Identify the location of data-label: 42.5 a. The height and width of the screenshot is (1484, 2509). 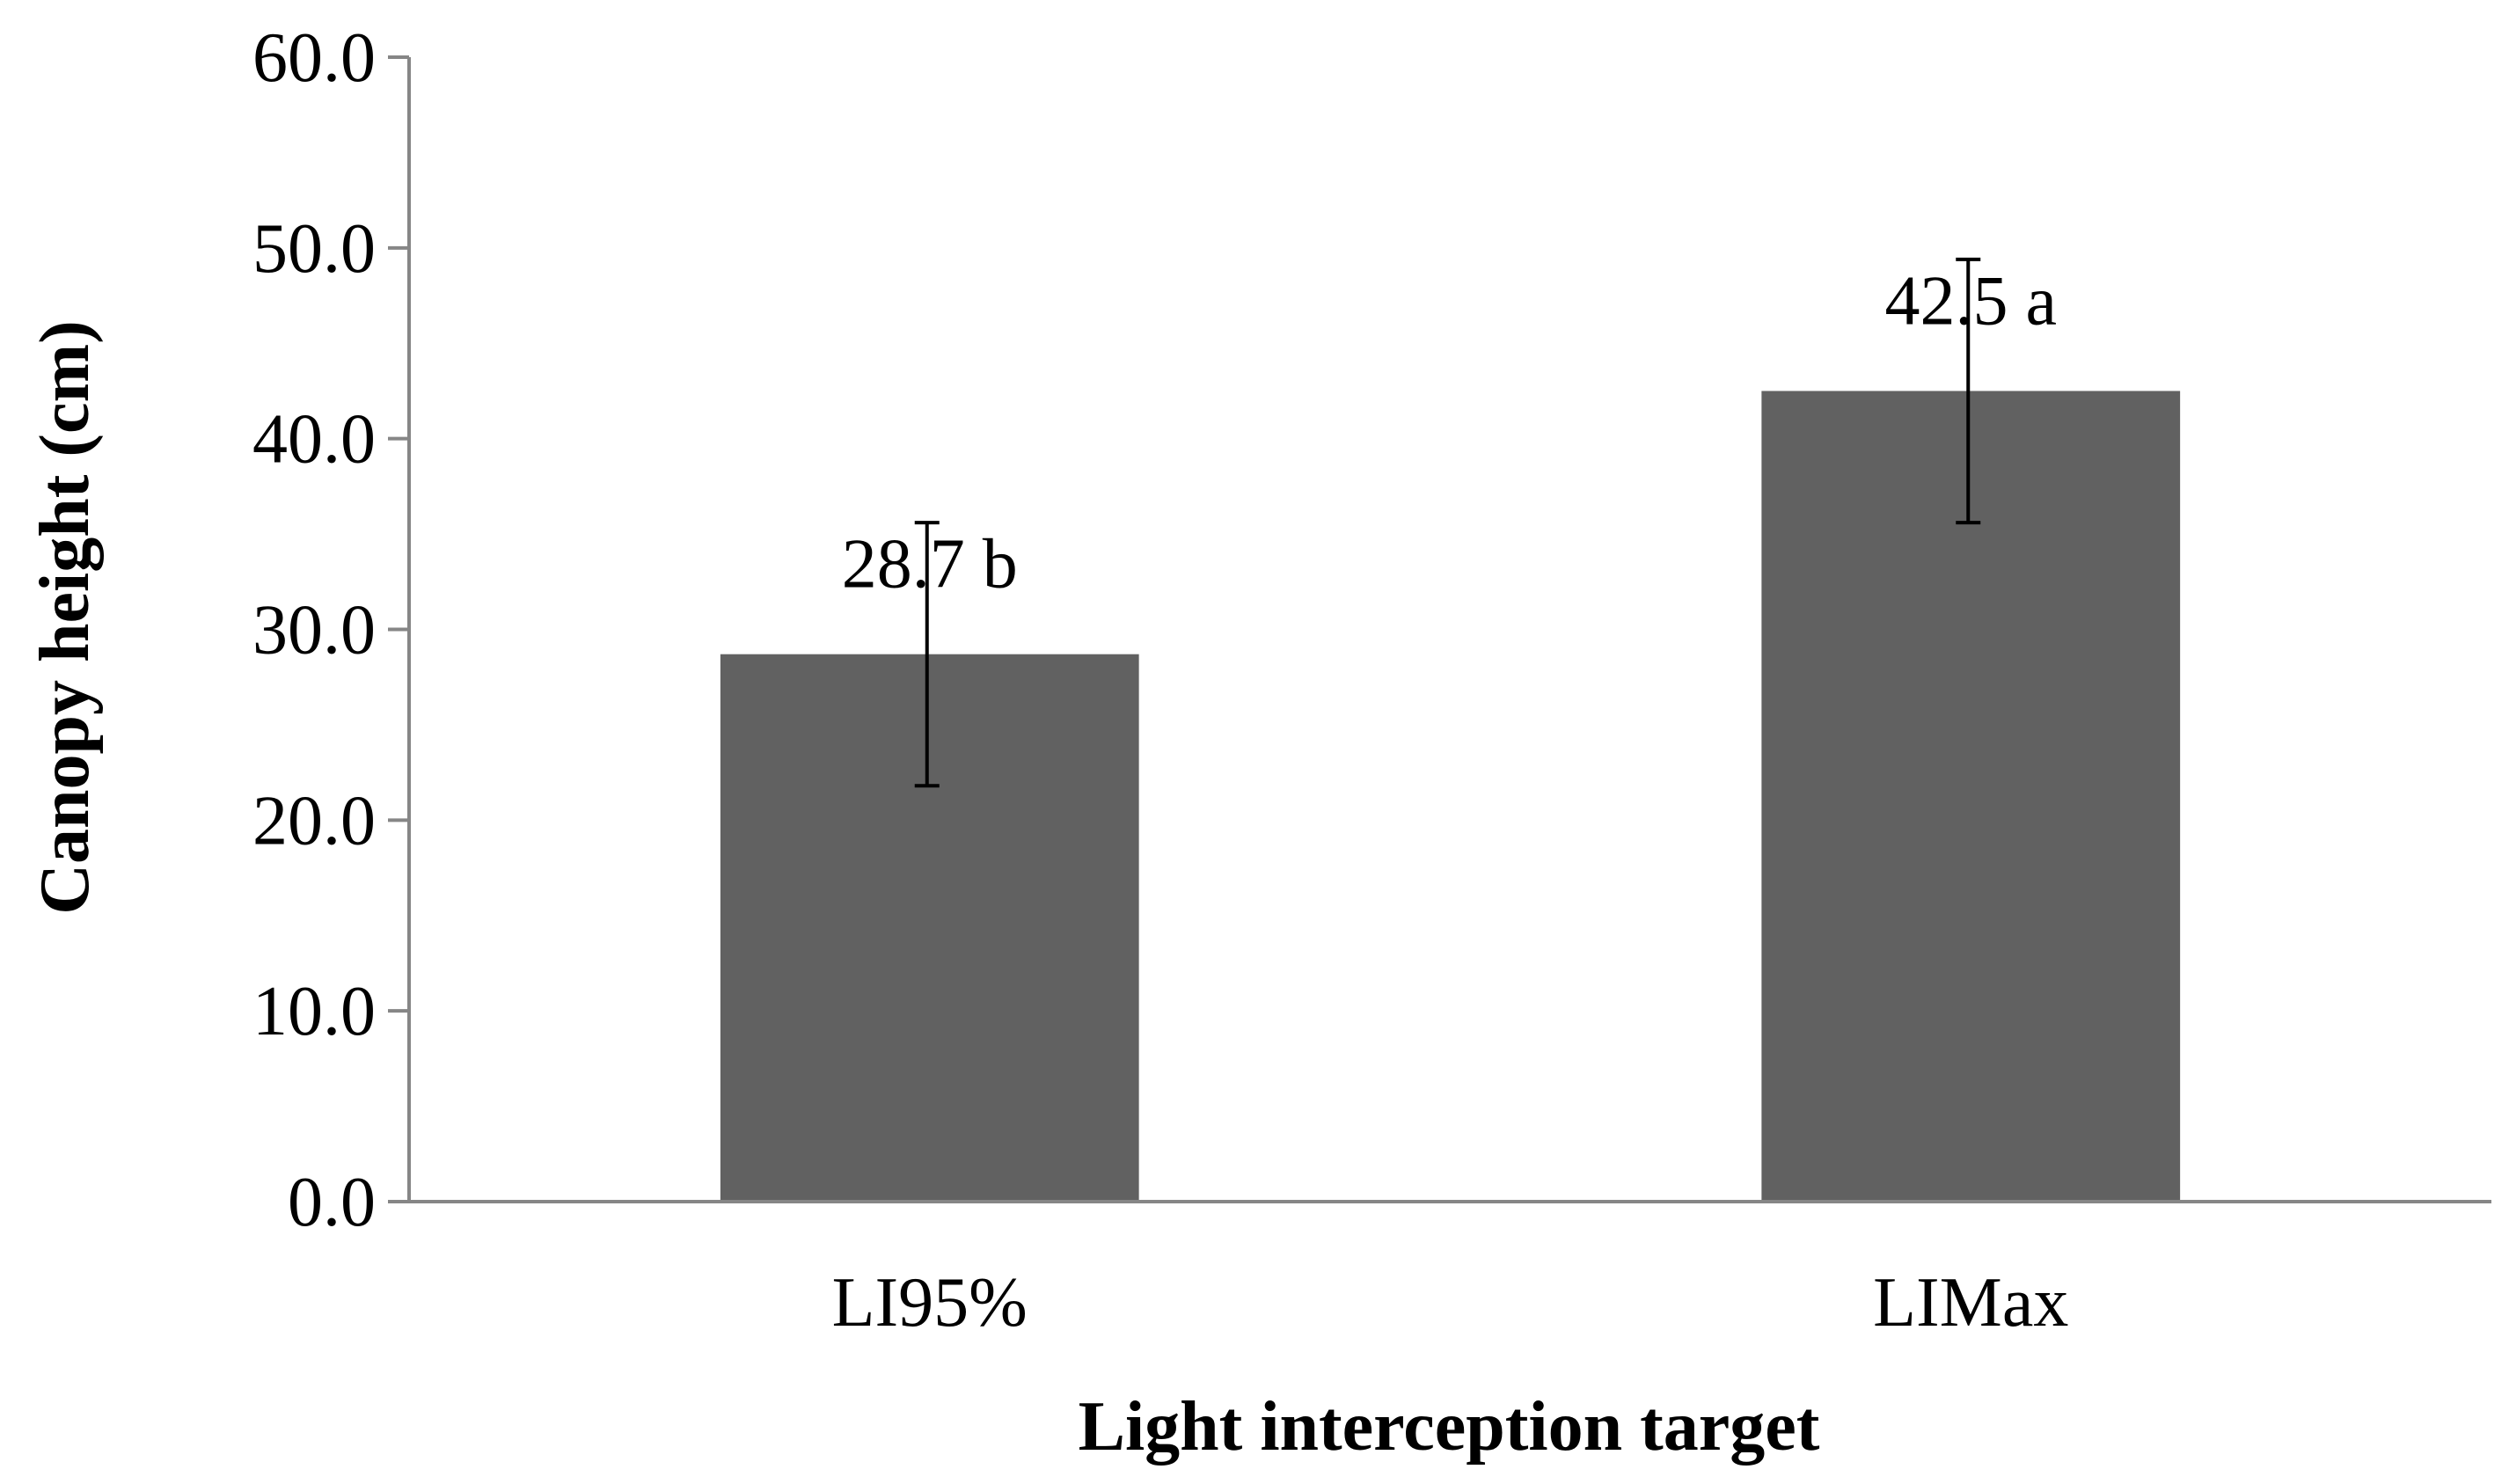
(1971, 301).